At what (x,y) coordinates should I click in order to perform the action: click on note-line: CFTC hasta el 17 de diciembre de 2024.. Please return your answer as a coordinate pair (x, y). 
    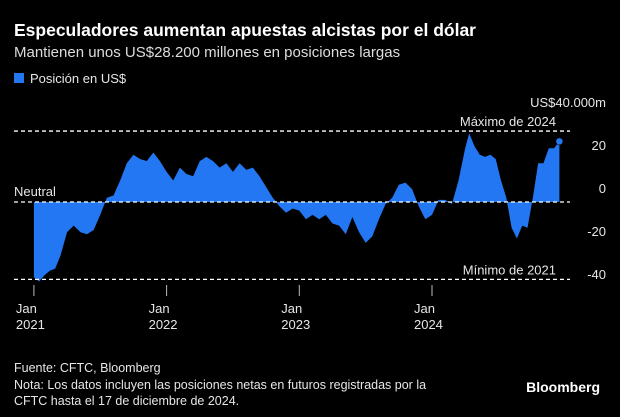
    Looking at the image, I should click on (126, 401).